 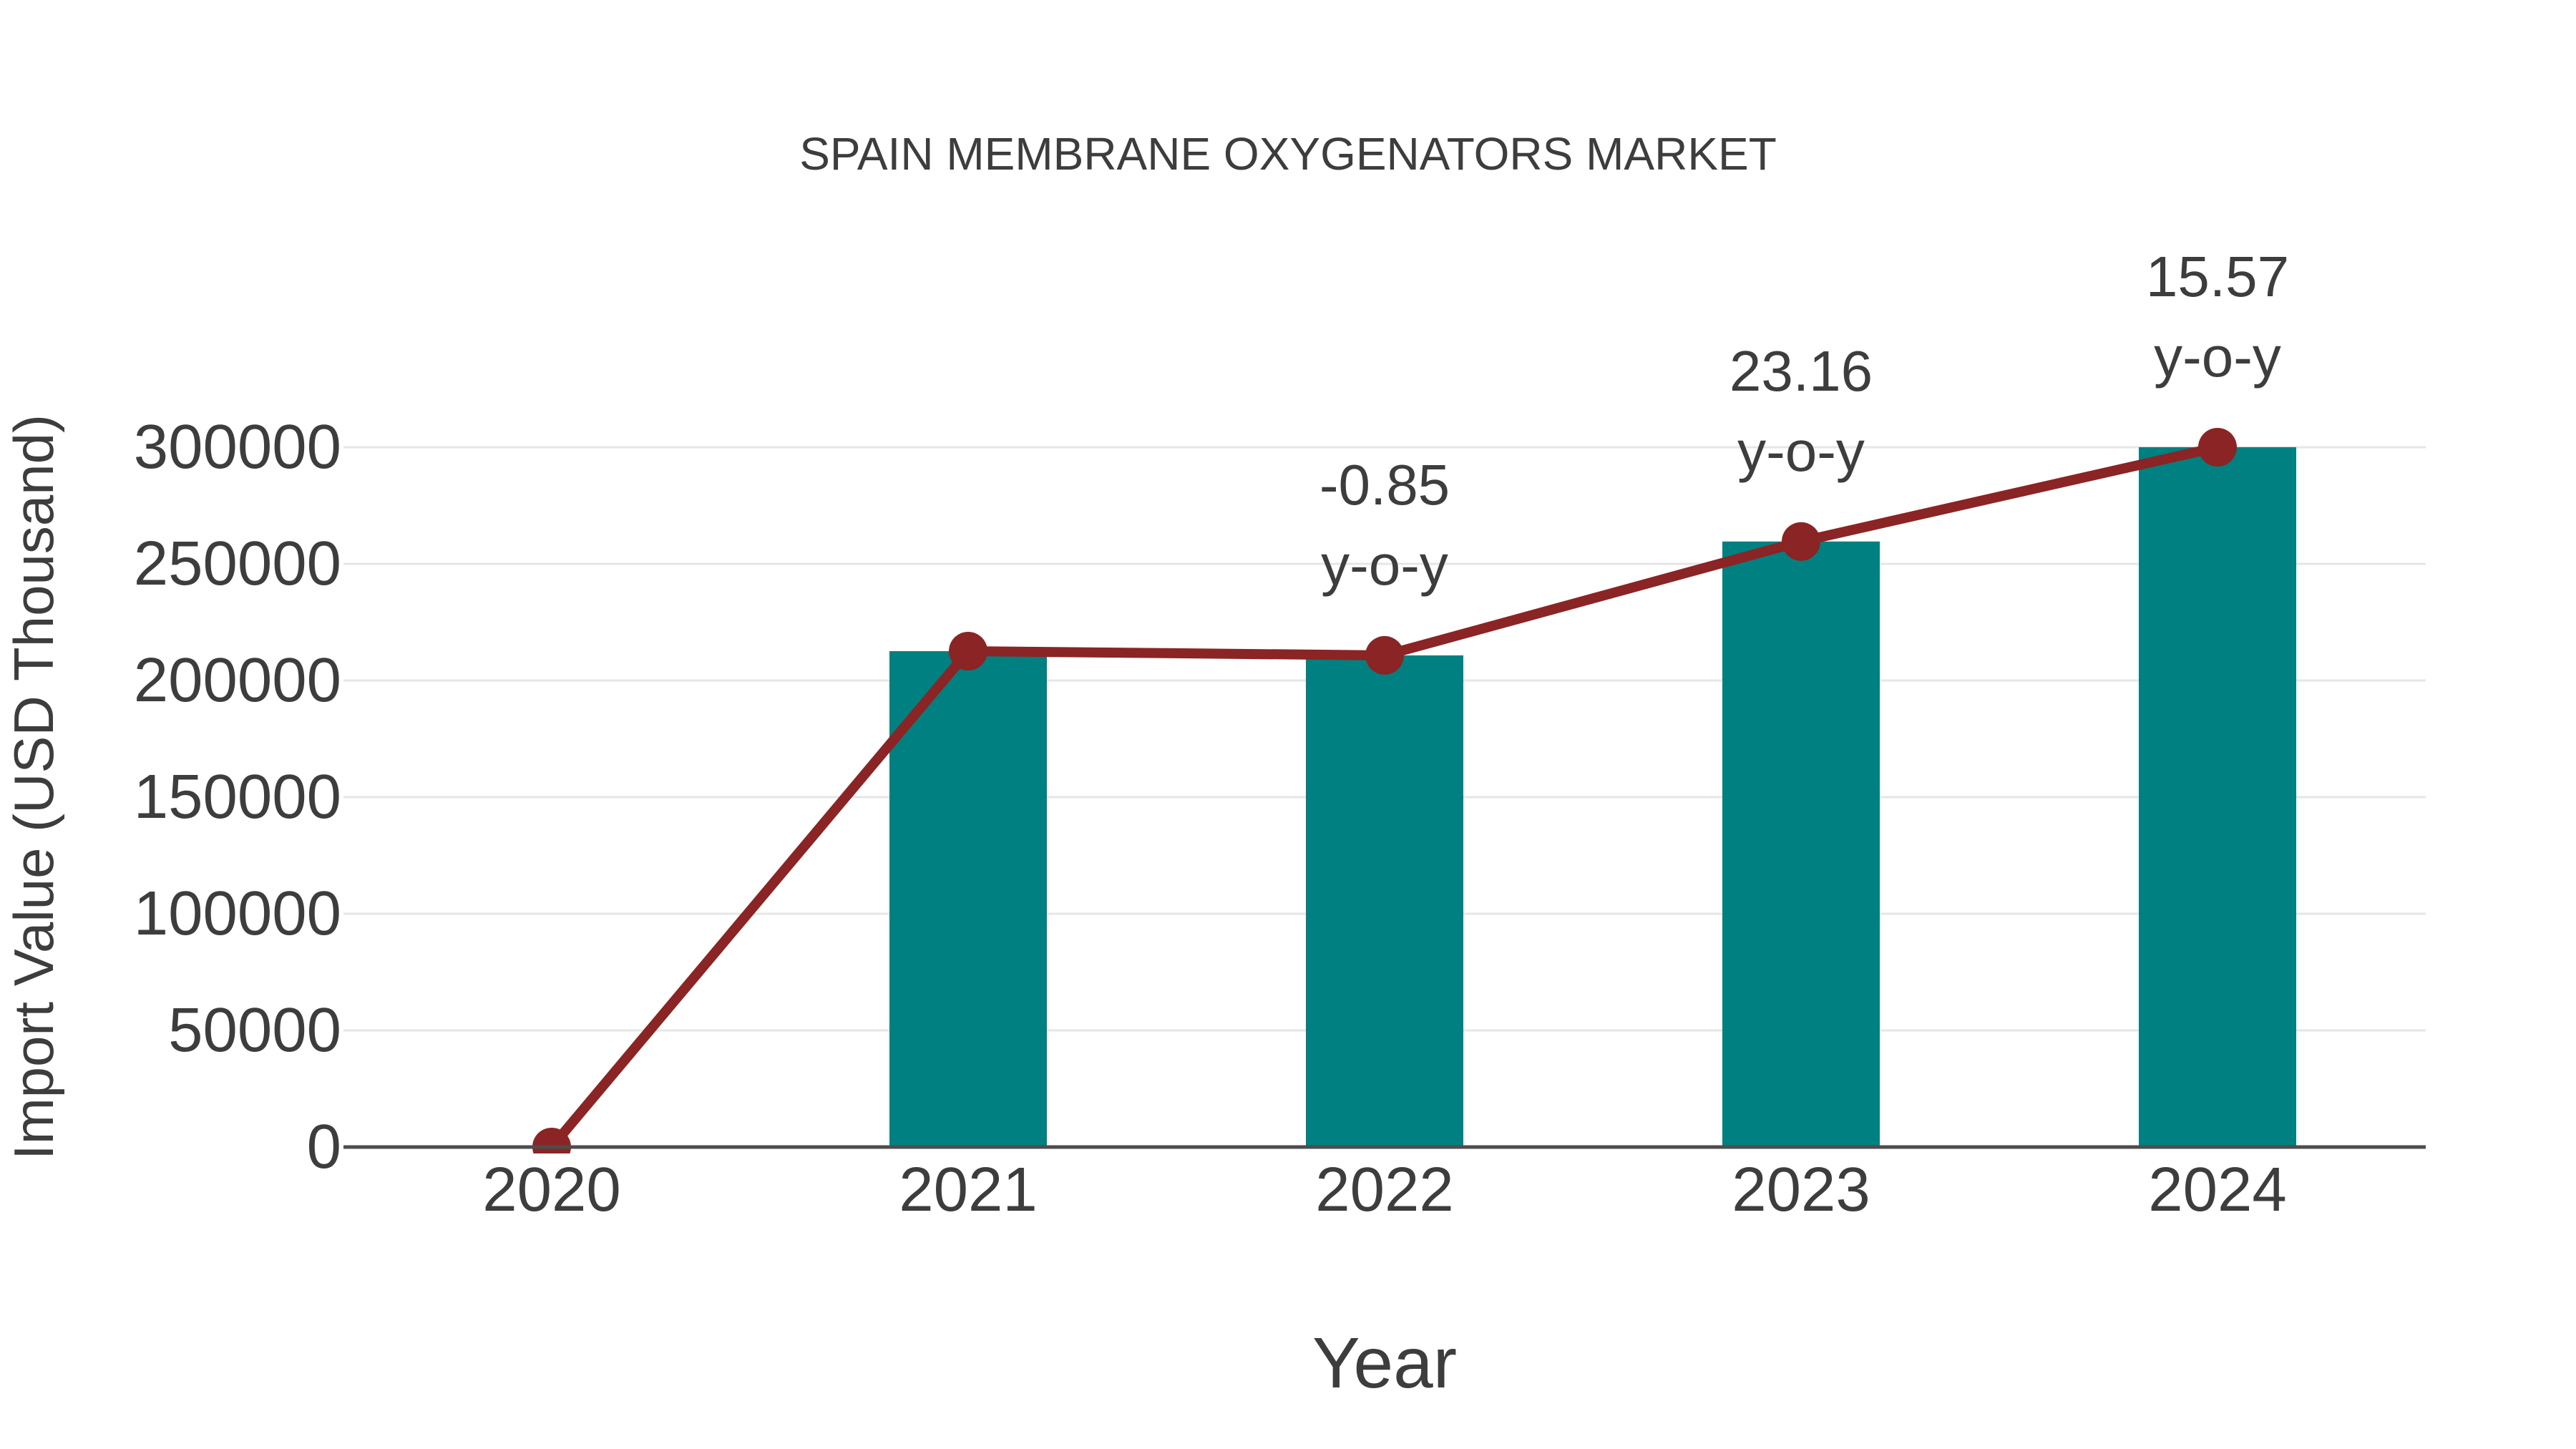 I want to click on x-tick-label: 2021, so click(x=968, y=1189).